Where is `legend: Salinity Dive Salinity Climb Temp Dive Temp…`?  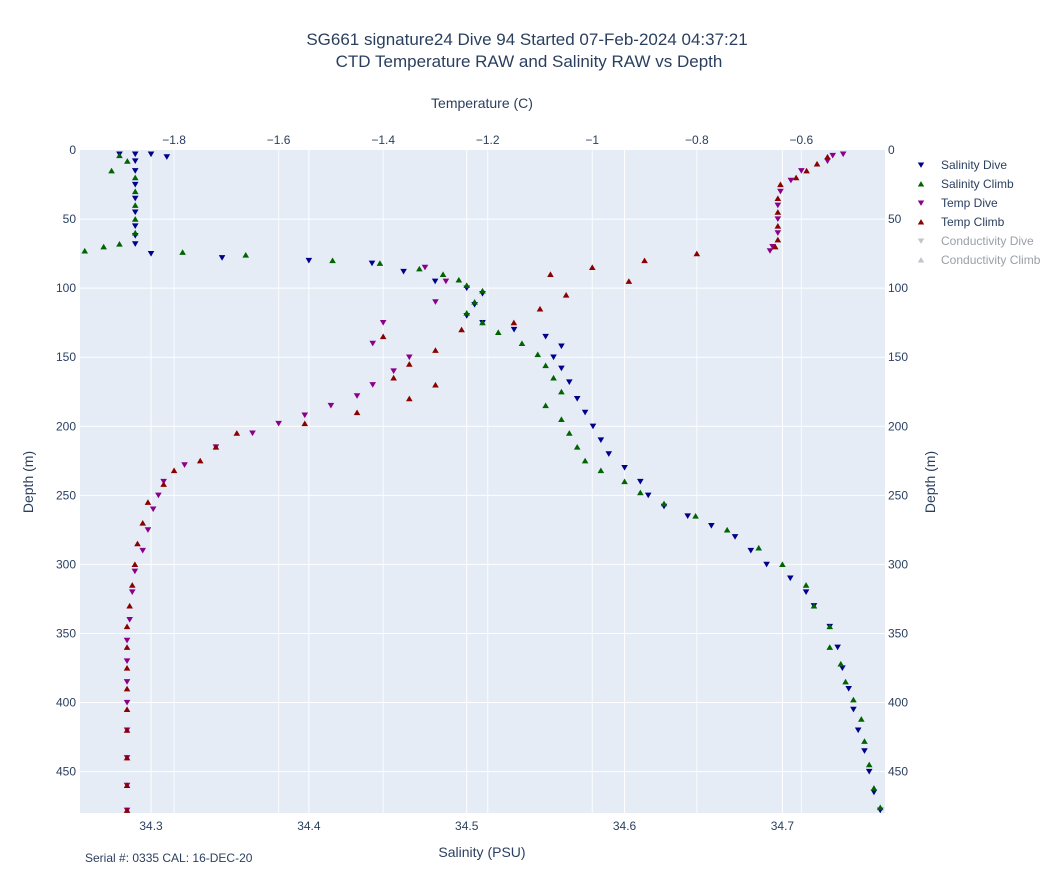 legend: Salinity Dive Salinity Climb Temp Dive Temp… is located at coordinates (979, 212).